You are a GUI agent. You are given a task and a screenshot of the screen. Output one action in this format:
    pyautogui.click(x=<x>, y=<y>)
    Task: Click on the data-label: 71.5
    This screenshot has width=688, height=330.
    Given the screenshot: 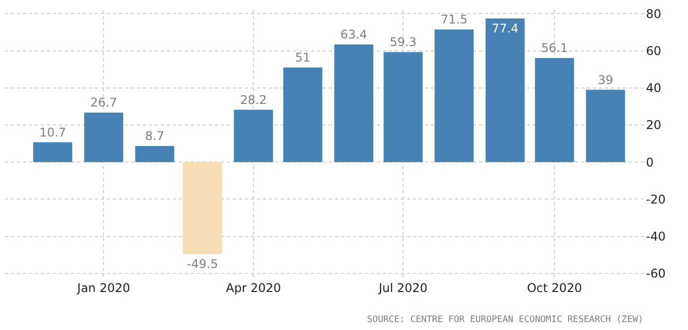 What is the action you would take?
    pyautogui.click(x=454, y=19)
    